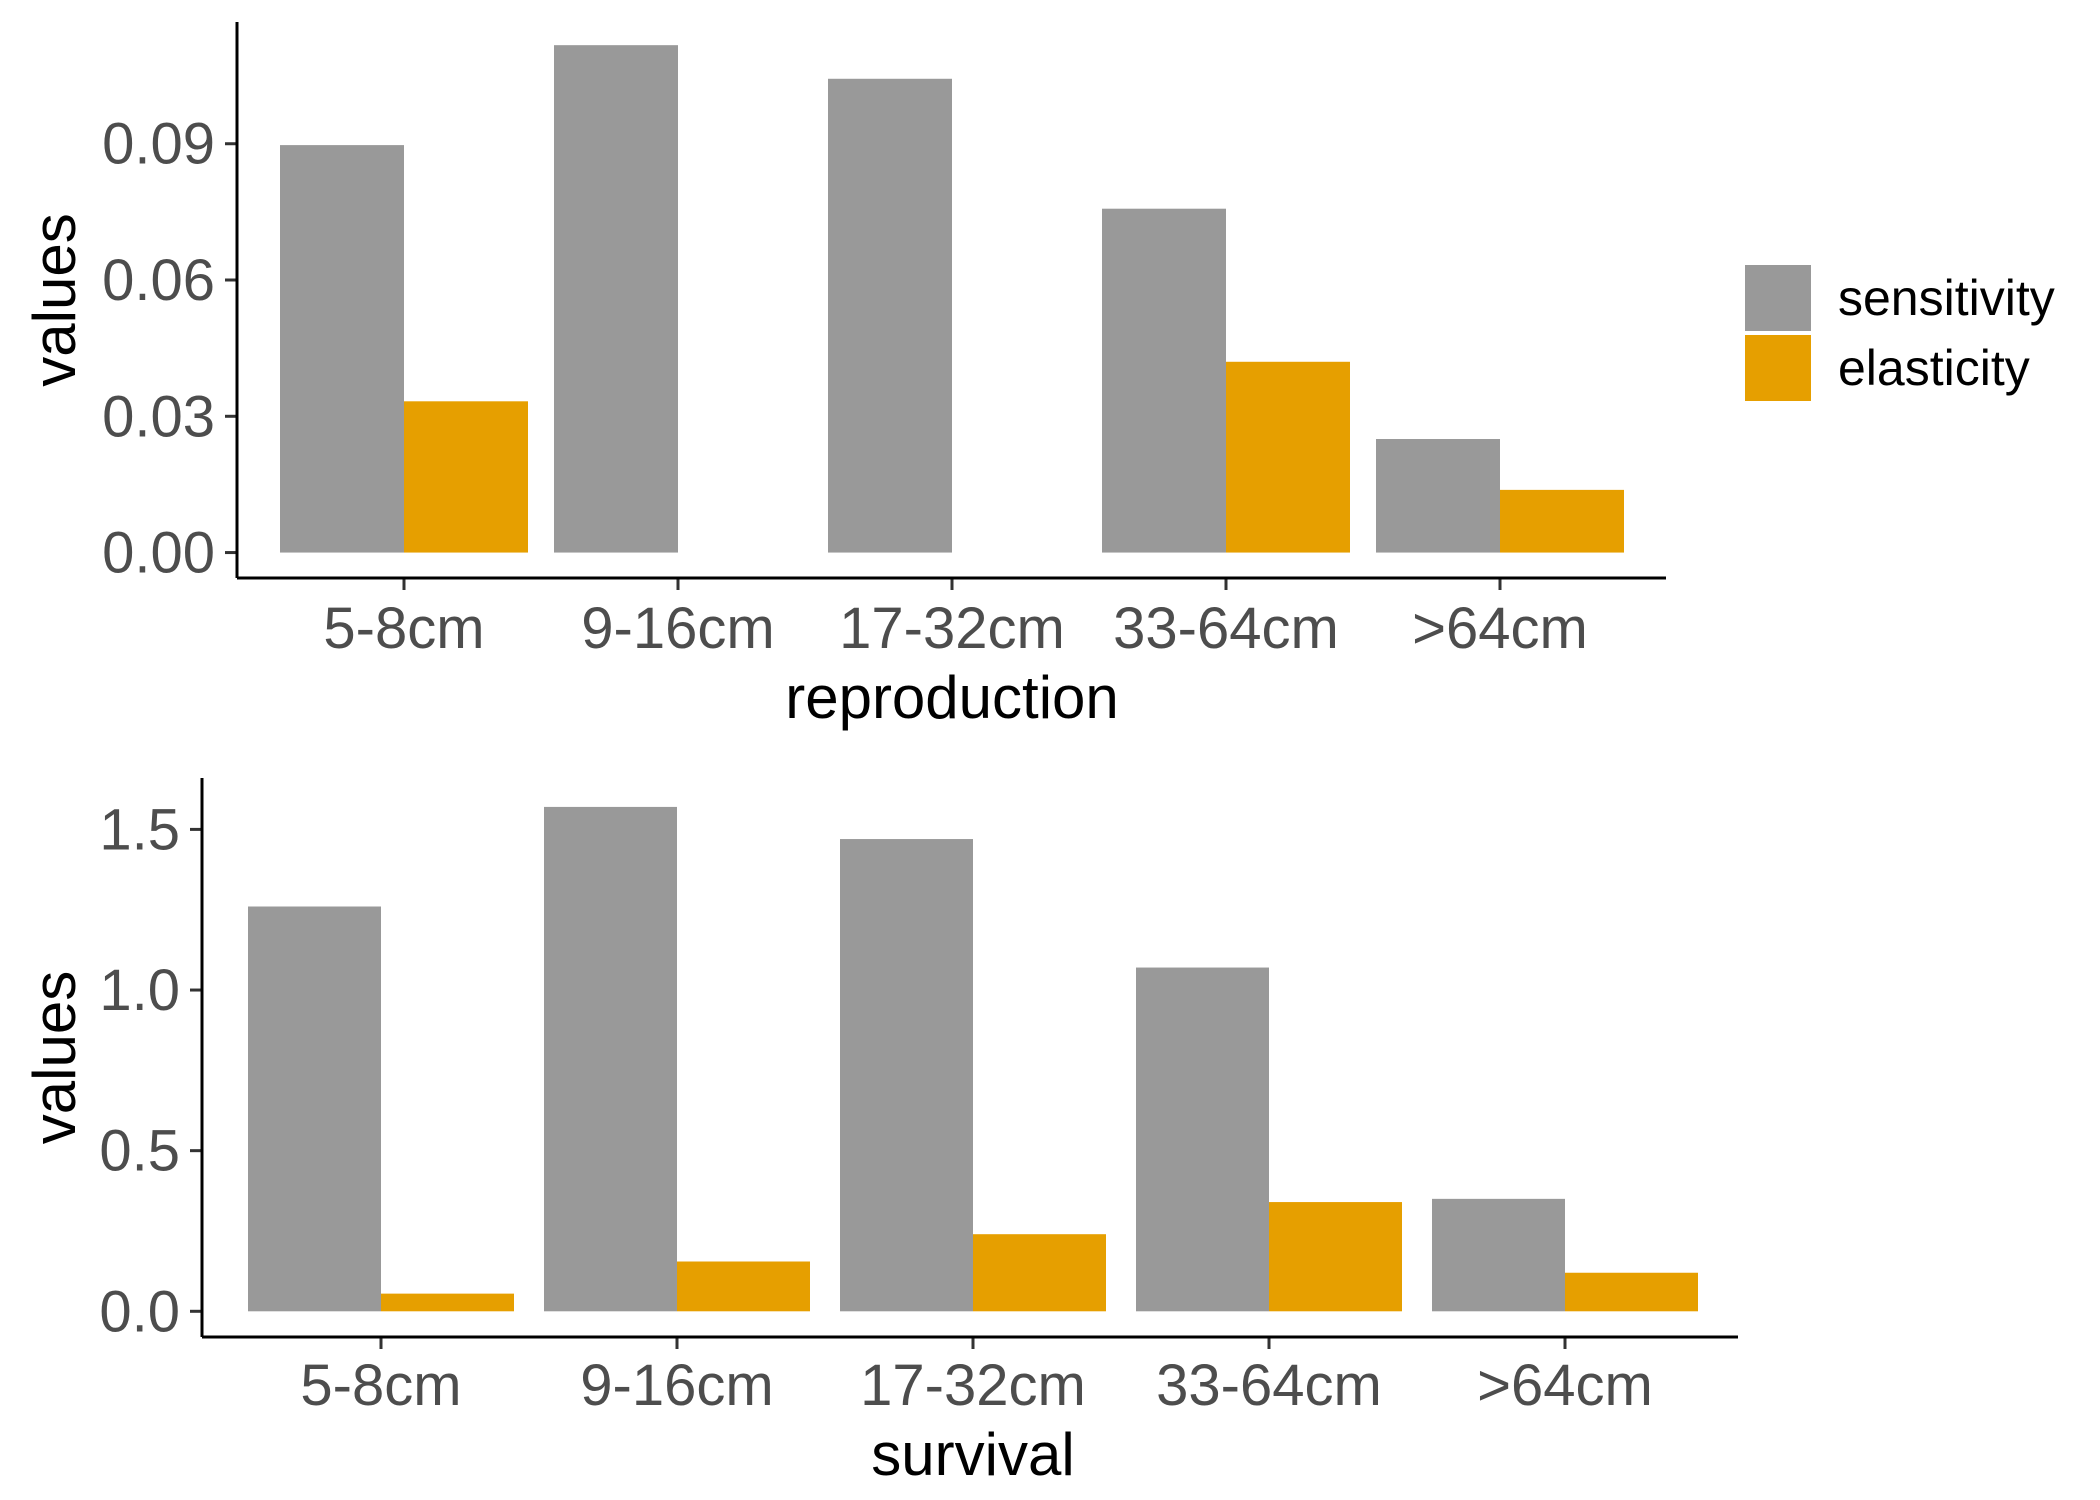 This screenshot has width=2100, height=1500. I want to click on y-tick-label: 0.09, so click(158, 144).